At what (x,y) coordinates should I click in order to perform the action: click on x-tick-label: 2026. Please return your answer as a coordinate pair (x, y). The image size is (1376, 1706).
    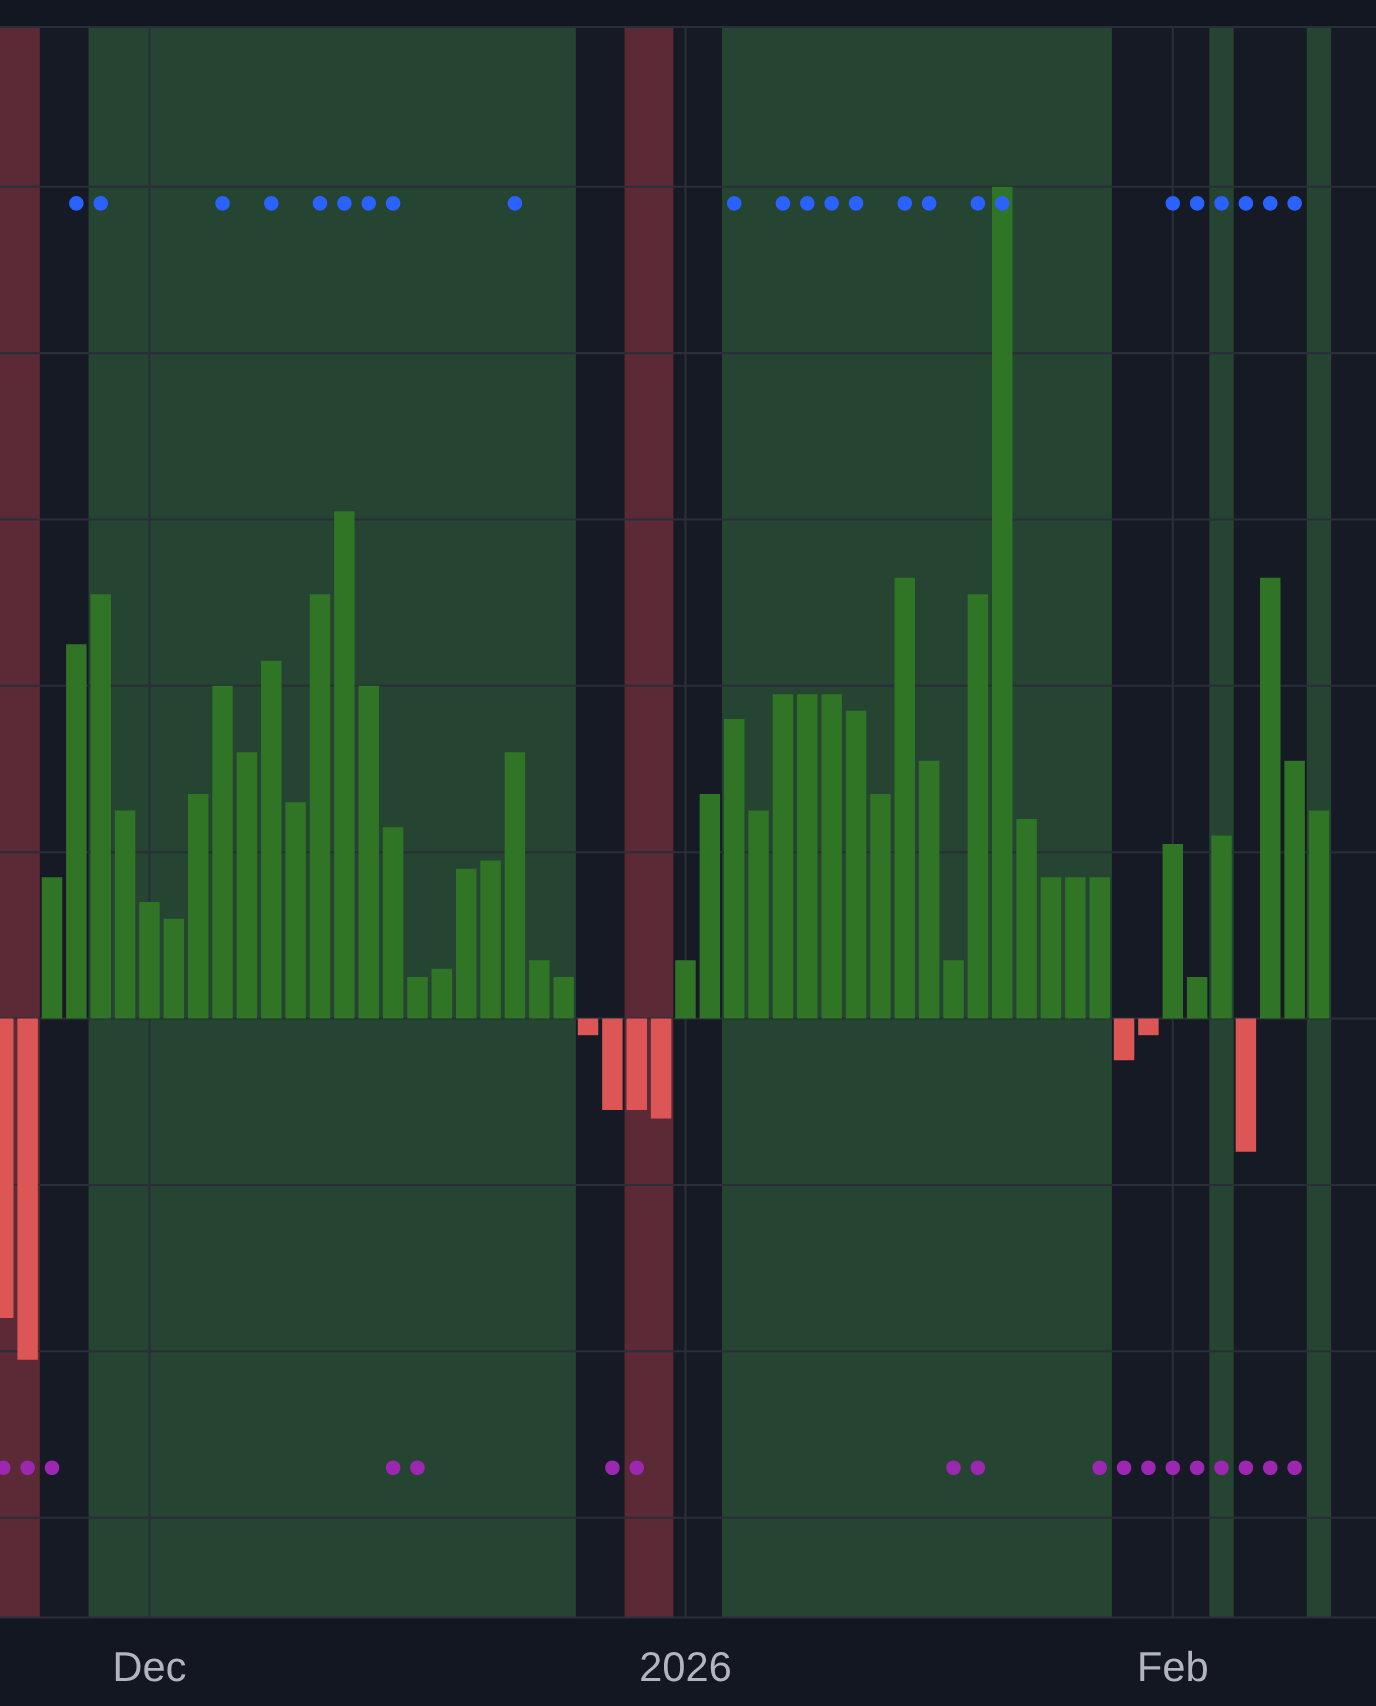
    Looking at the image, I should click on (686, 1666).